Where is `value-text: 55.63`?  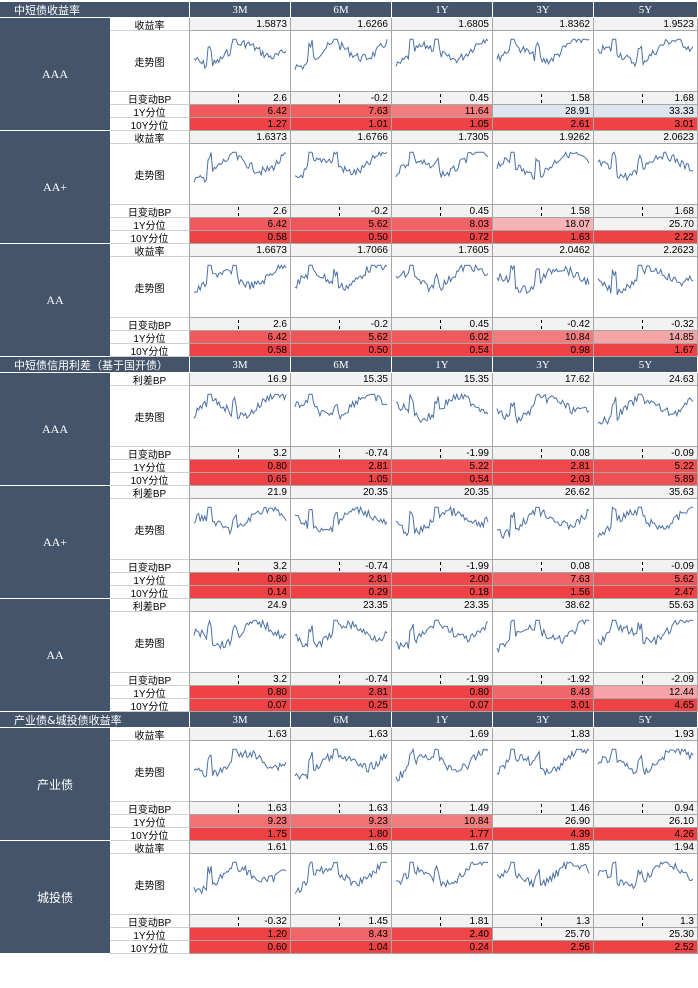
value-text: 55.63 is located at coordinates (681, 605).